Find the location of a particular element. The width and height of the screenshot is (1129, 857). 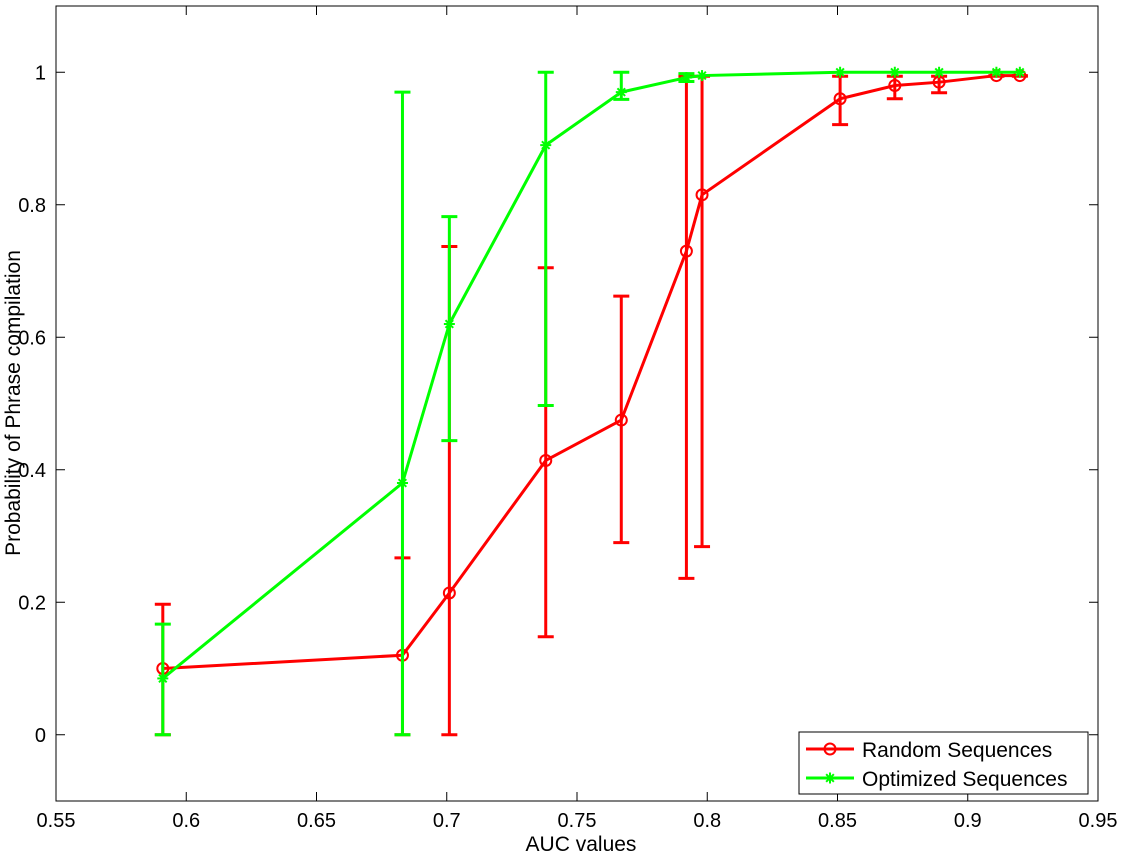

x-axis-label: AUC values is located at coordinates (581, 844).